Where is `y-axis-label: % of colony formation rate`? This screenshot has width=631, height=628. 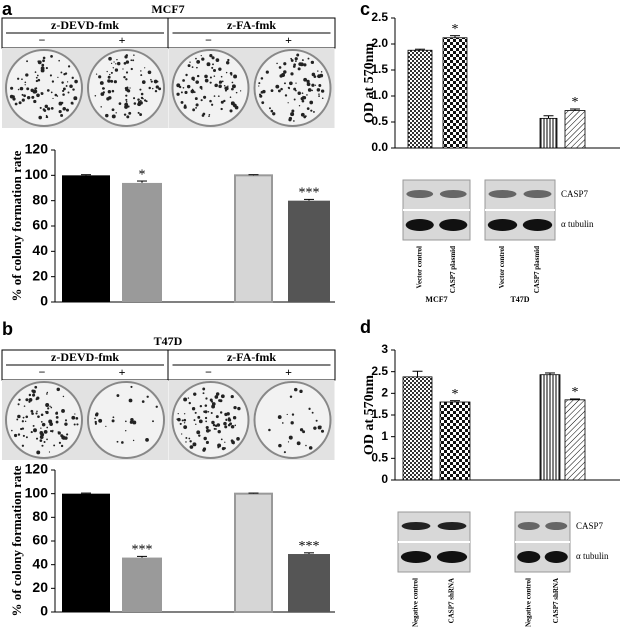 y-axis-label: % of colony formation rate is located at coordinates (16, 225).